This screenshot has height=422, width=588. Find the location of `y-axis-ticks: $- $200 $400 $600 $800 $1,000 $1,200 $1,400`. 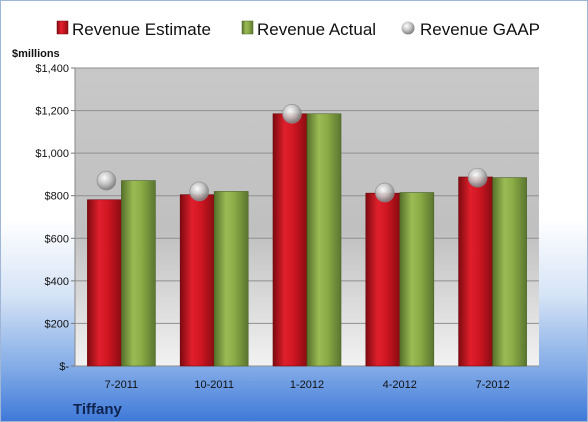

y-axis-ticks: $- $200 $400 $600 $800 $1,000 $1,200 $1,400 is located at coordinates (55, 218).